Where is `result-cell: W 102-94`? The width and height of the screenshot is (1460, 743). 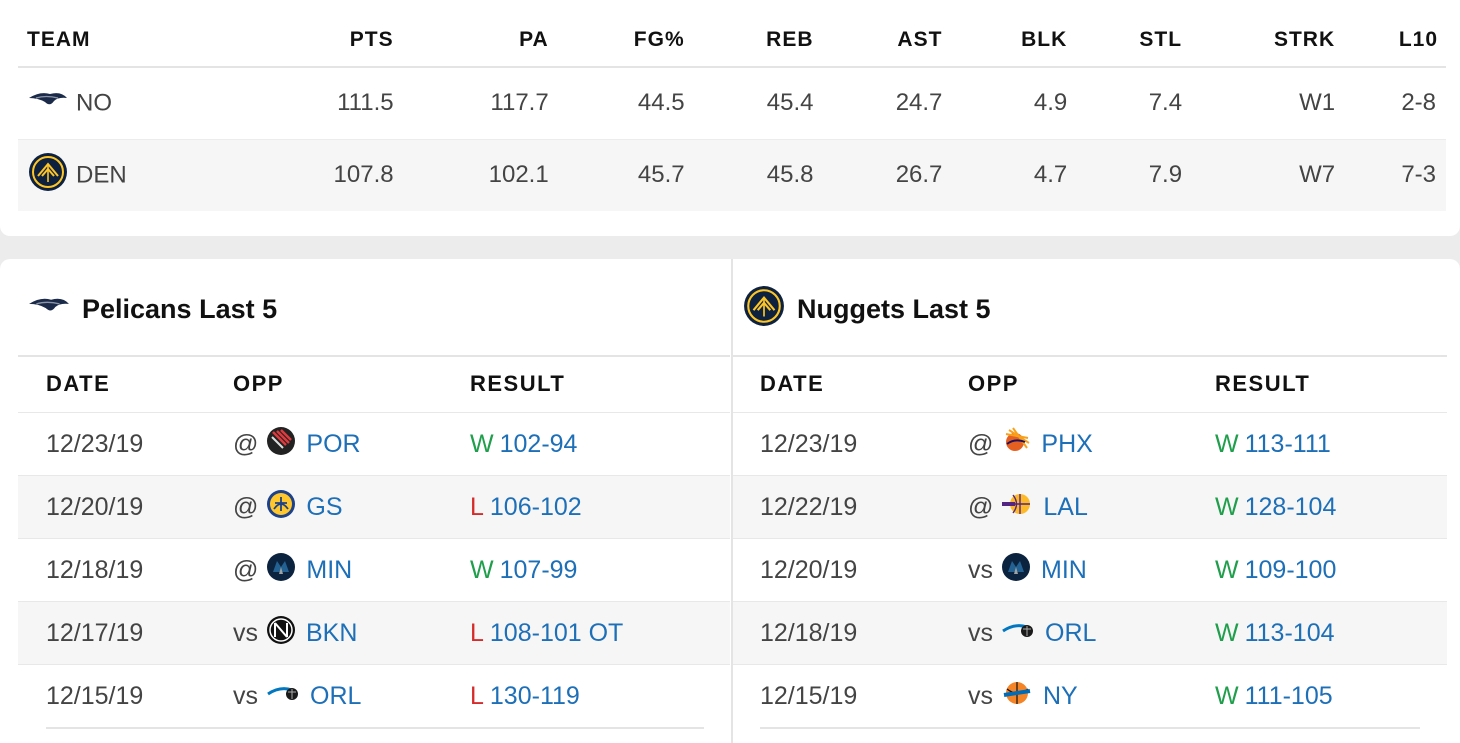
result-cell: W 102-94 is located at coordinates (523, 444).